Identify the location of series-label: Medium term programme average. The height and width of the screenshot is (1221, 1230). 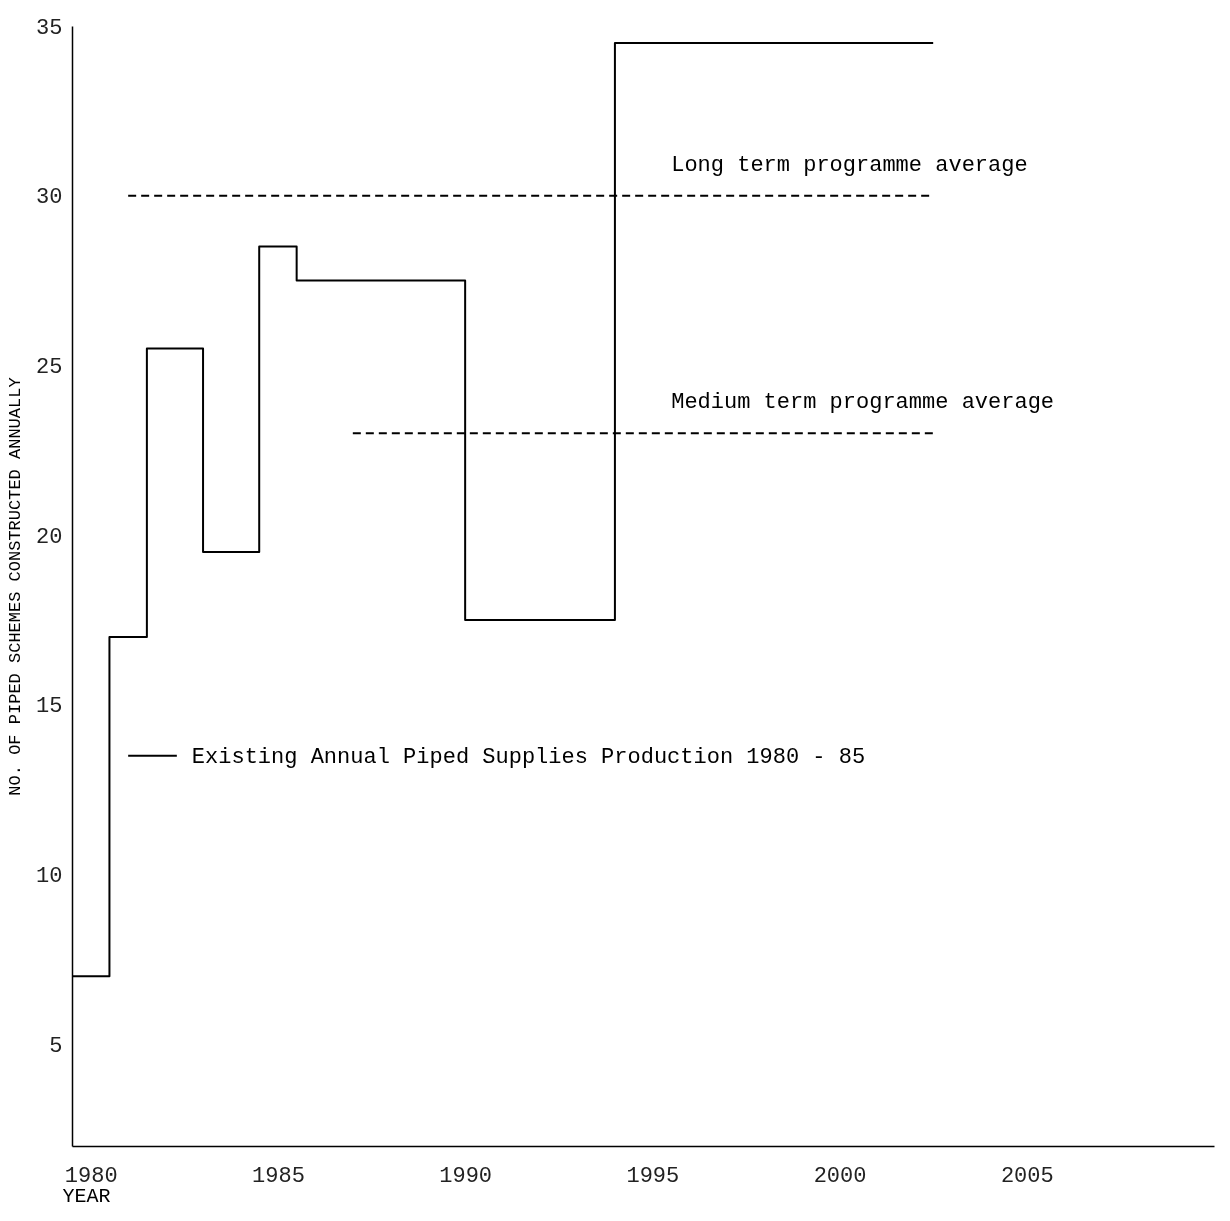
(863, 403).